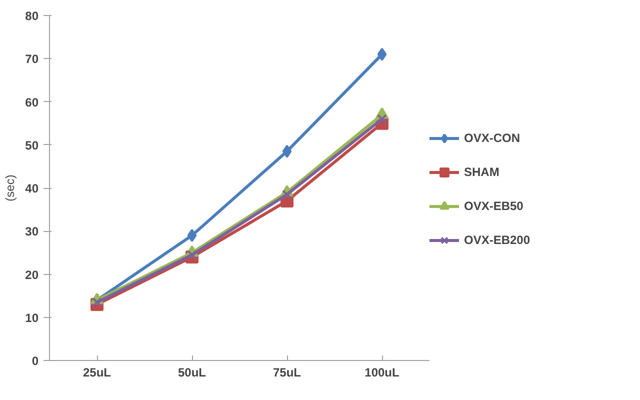 This screenshot has width=640, height=400. What do you see at coordinates (32, 102) in the screenshot?
I see `y-tick-label: 60` at bounding box center [32, 102].